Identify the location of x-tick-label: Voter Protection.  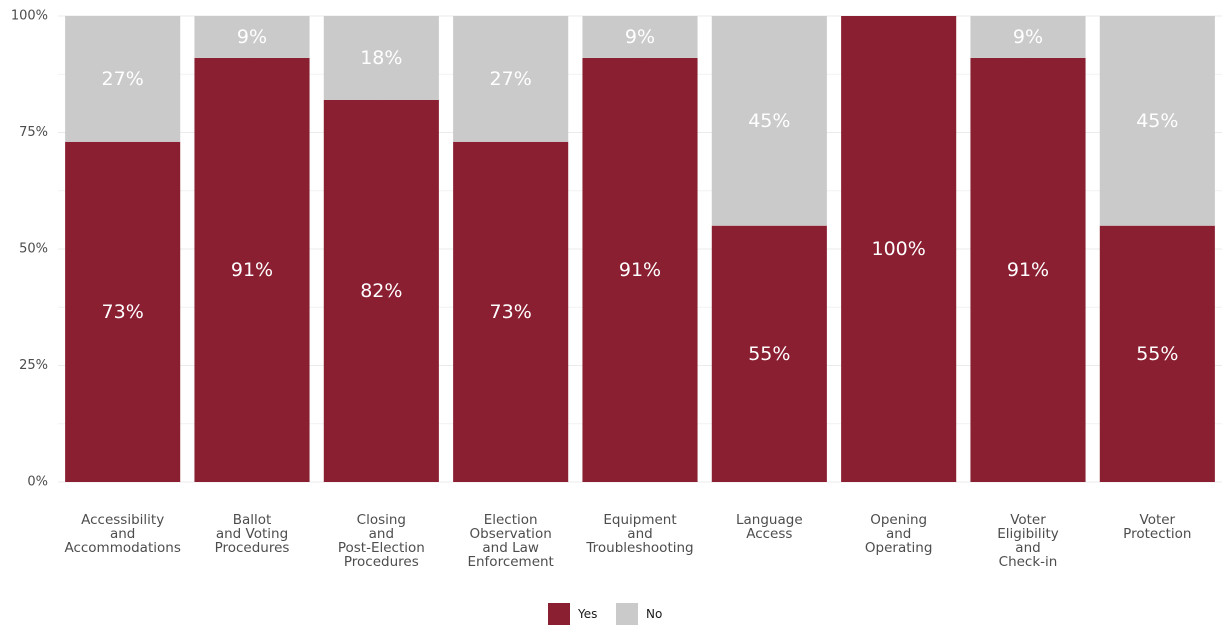
(1157, 527).